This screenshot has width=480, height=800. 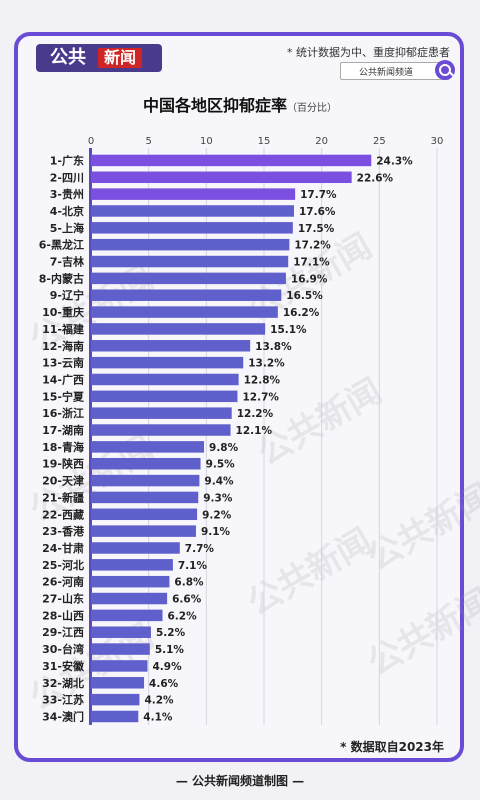 I want to click on category-label: 20-天津, so click(x=63, y=481).